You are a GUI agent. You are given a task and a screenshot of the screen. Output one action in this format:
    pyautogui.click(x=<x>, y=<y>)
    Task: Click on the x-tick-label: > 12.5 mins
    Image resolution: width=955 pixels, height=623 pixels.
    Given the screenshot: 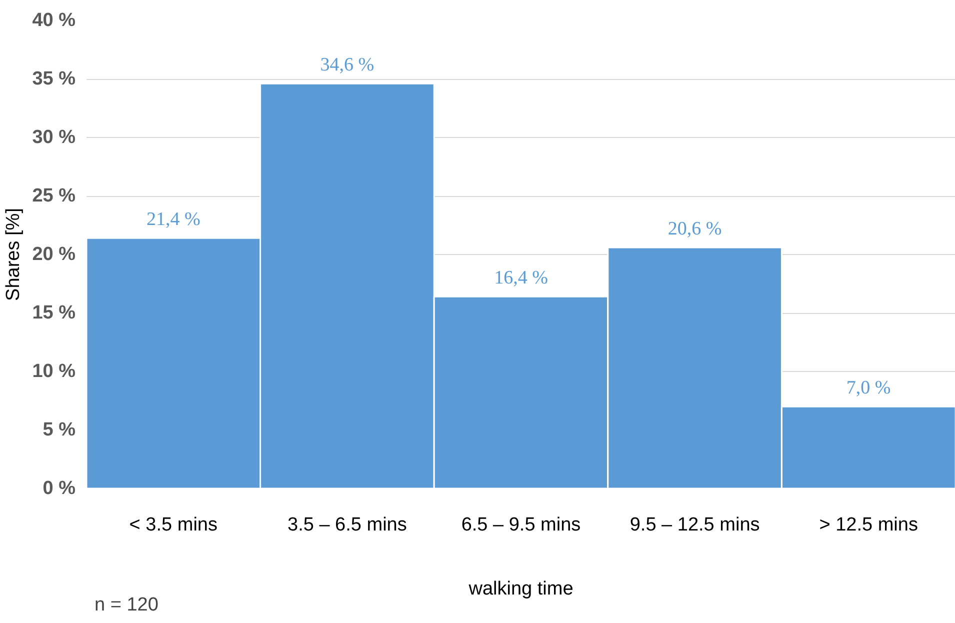 What is the action you would take?
    pyautogui.click(x=868, y=525)
    